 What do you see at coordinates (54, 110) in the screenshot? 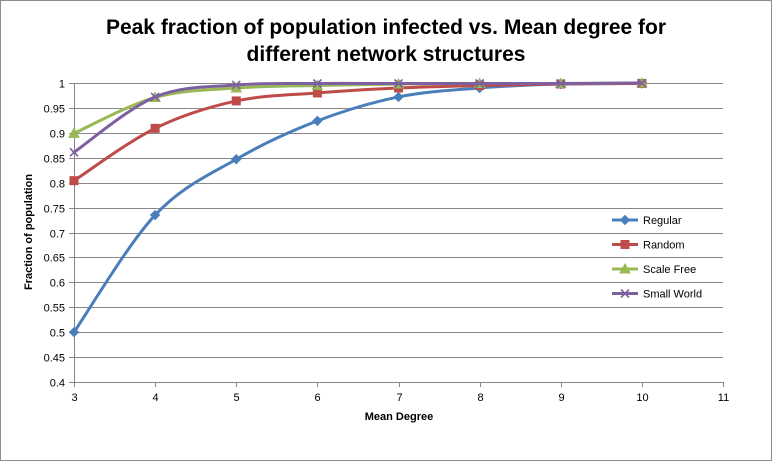
I see `y-tick-label: 0.95` at bounding box center [54, 110].